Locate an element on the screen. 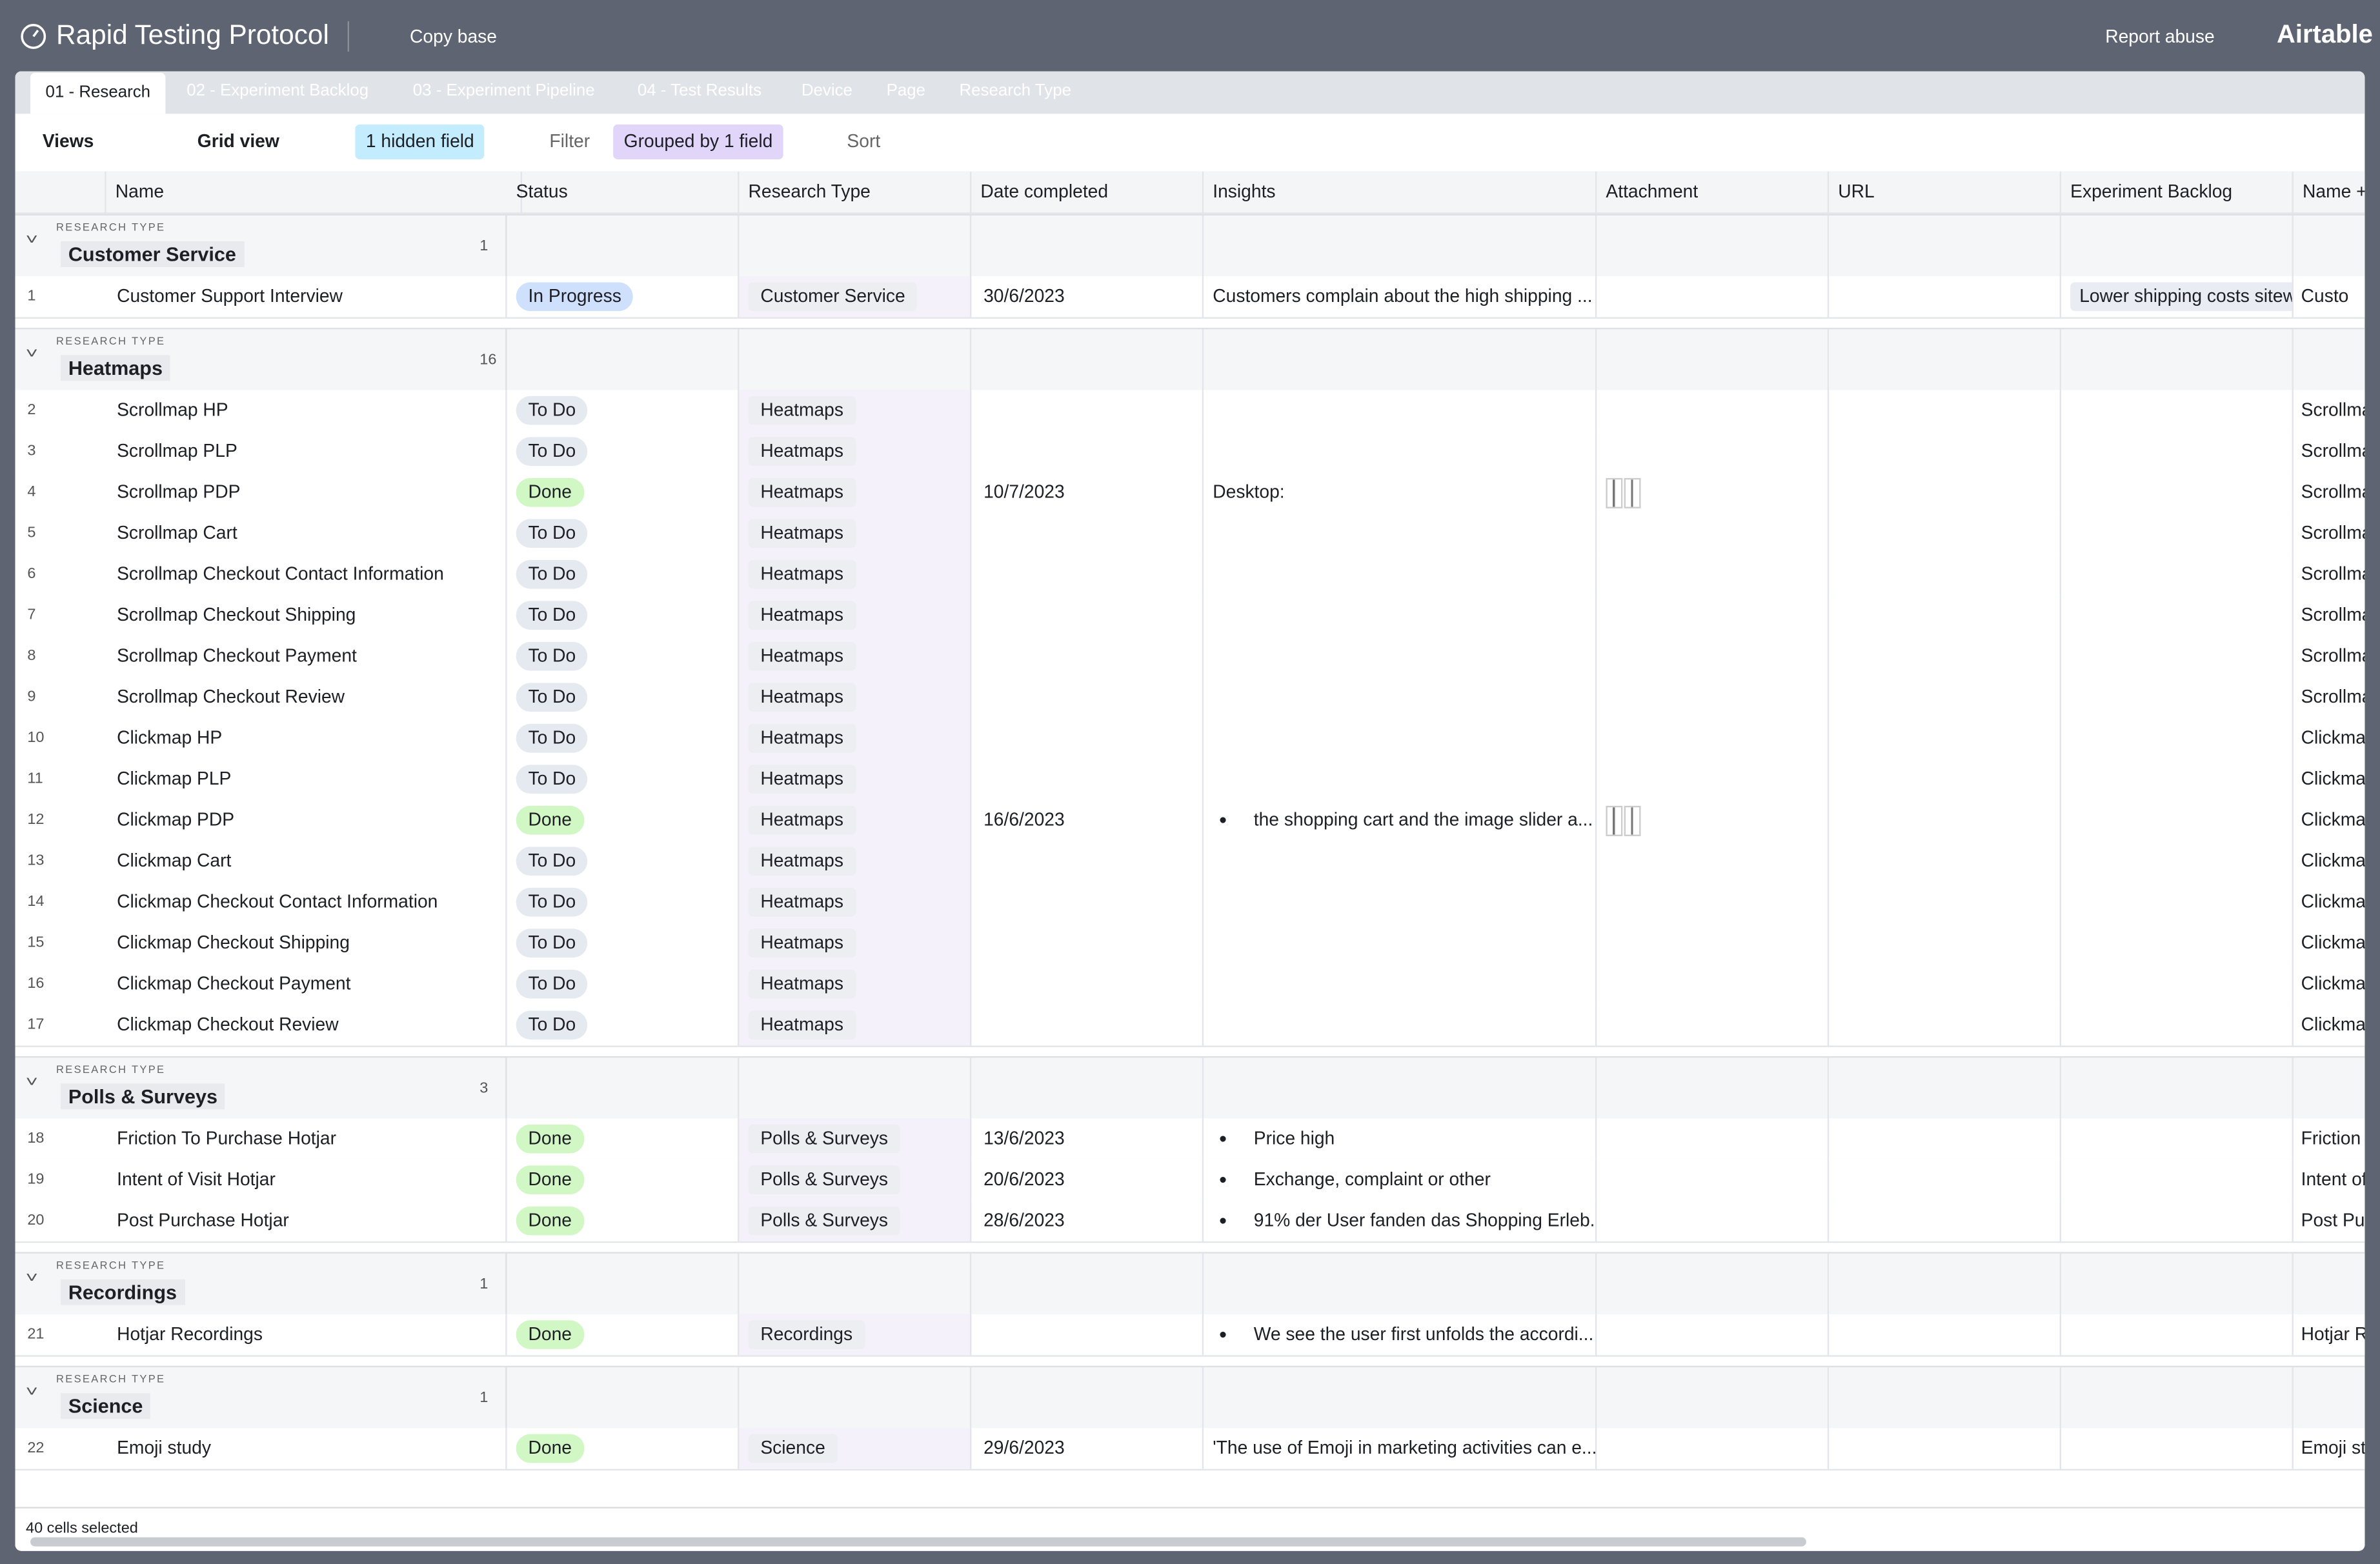 The height and width of the screenshot is (1564, 2380). column-header: Status is located at coordinates (623, 192).